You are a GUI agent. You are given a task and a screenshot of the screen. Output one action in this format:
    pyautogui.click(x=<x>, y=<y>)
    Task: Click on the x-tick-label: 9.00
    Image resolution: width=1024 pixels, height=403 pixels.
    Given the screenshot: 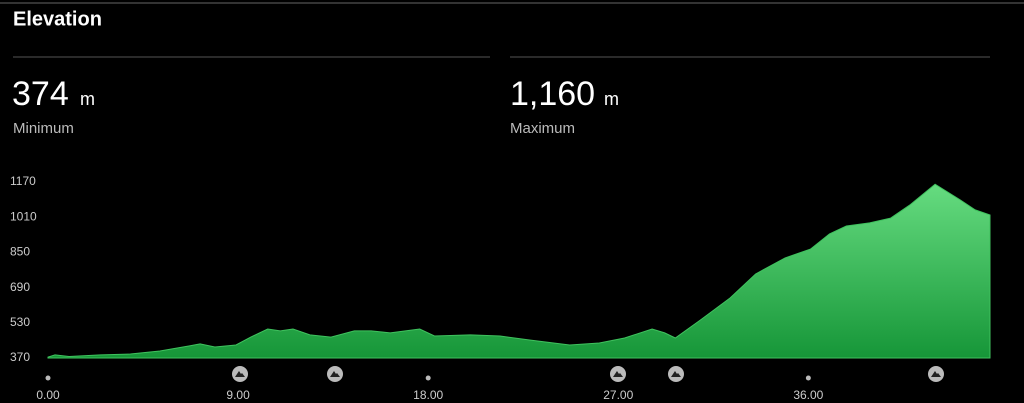 What is the action you would take?
    pyautogui.click(x=238, y=395)
    